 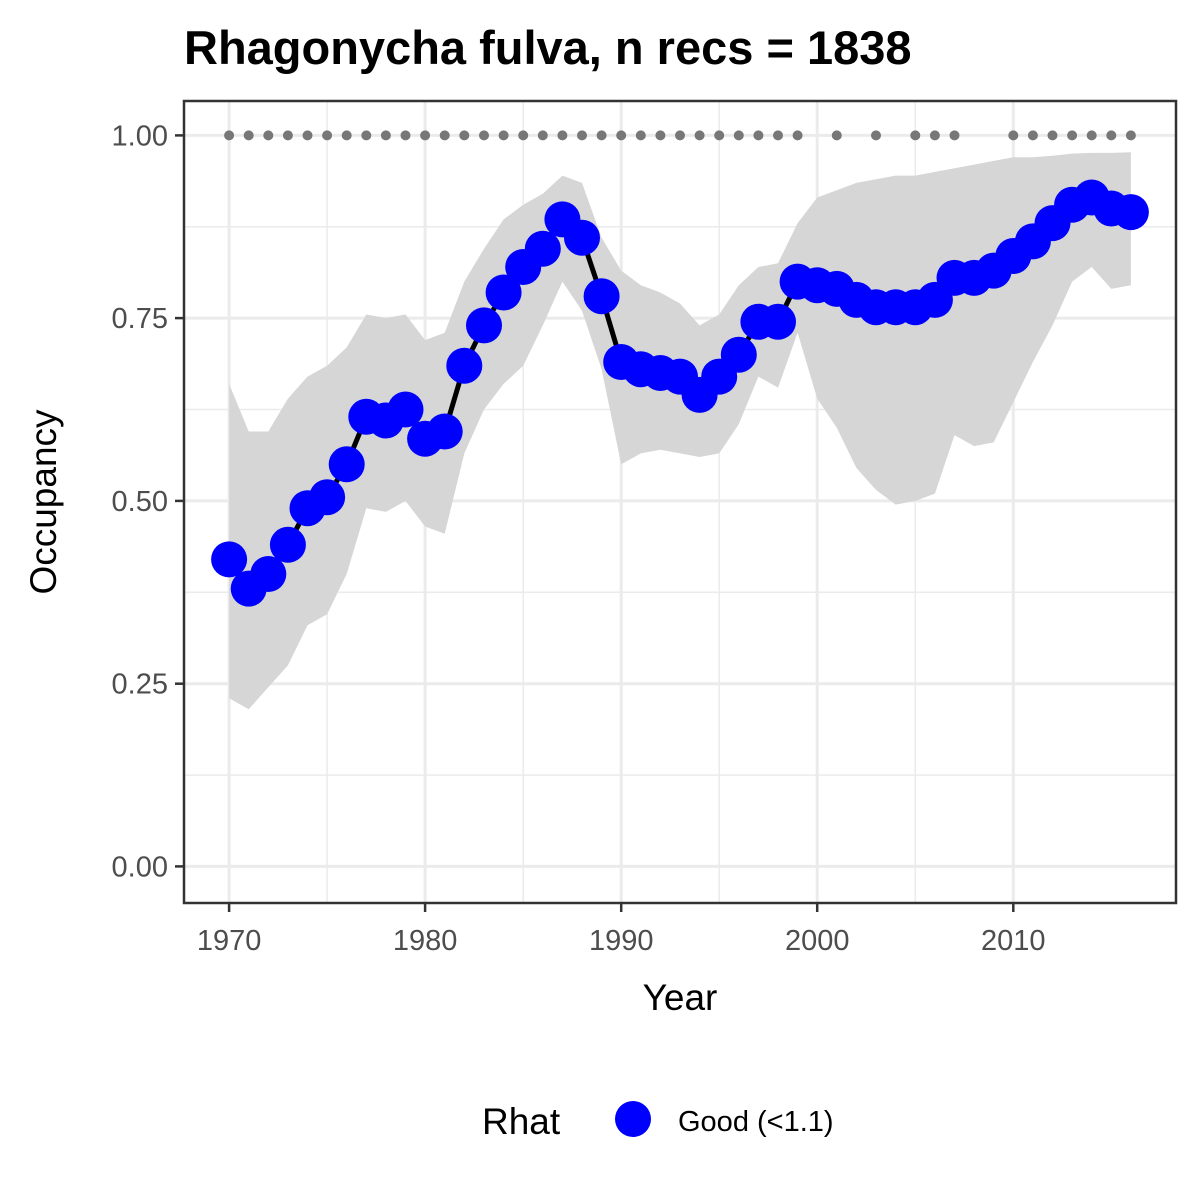 I want to click on legend: Rhat Good (<1.1), so click(x=658, y=1121).